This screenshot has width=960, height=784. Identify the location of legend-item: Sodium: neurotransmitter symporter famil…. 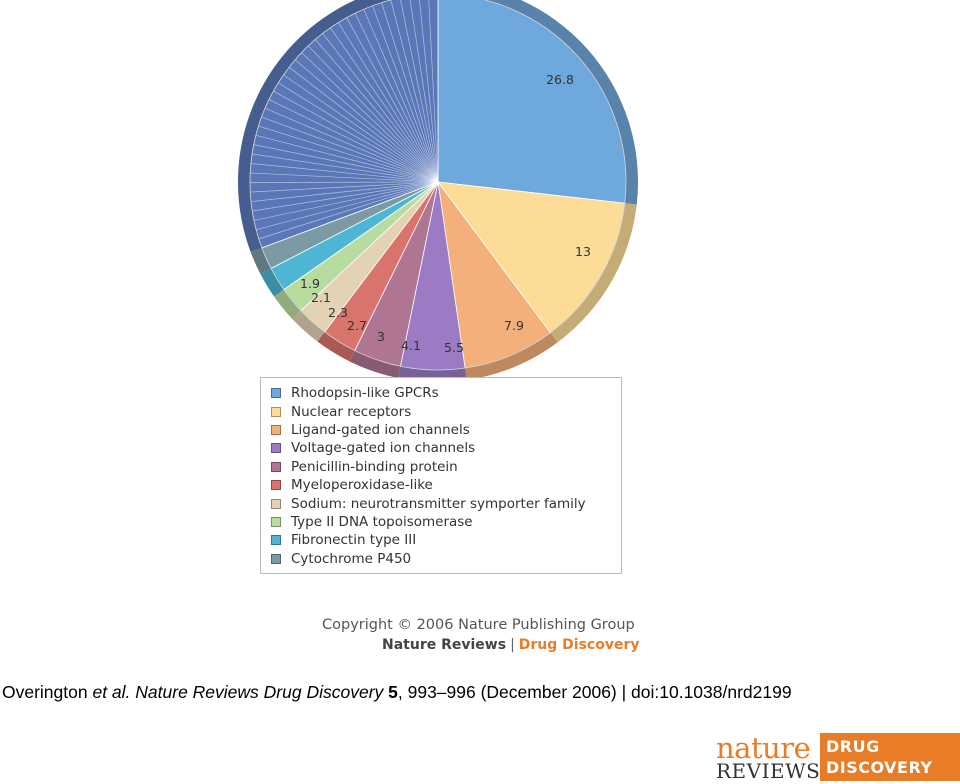
(446, 503).